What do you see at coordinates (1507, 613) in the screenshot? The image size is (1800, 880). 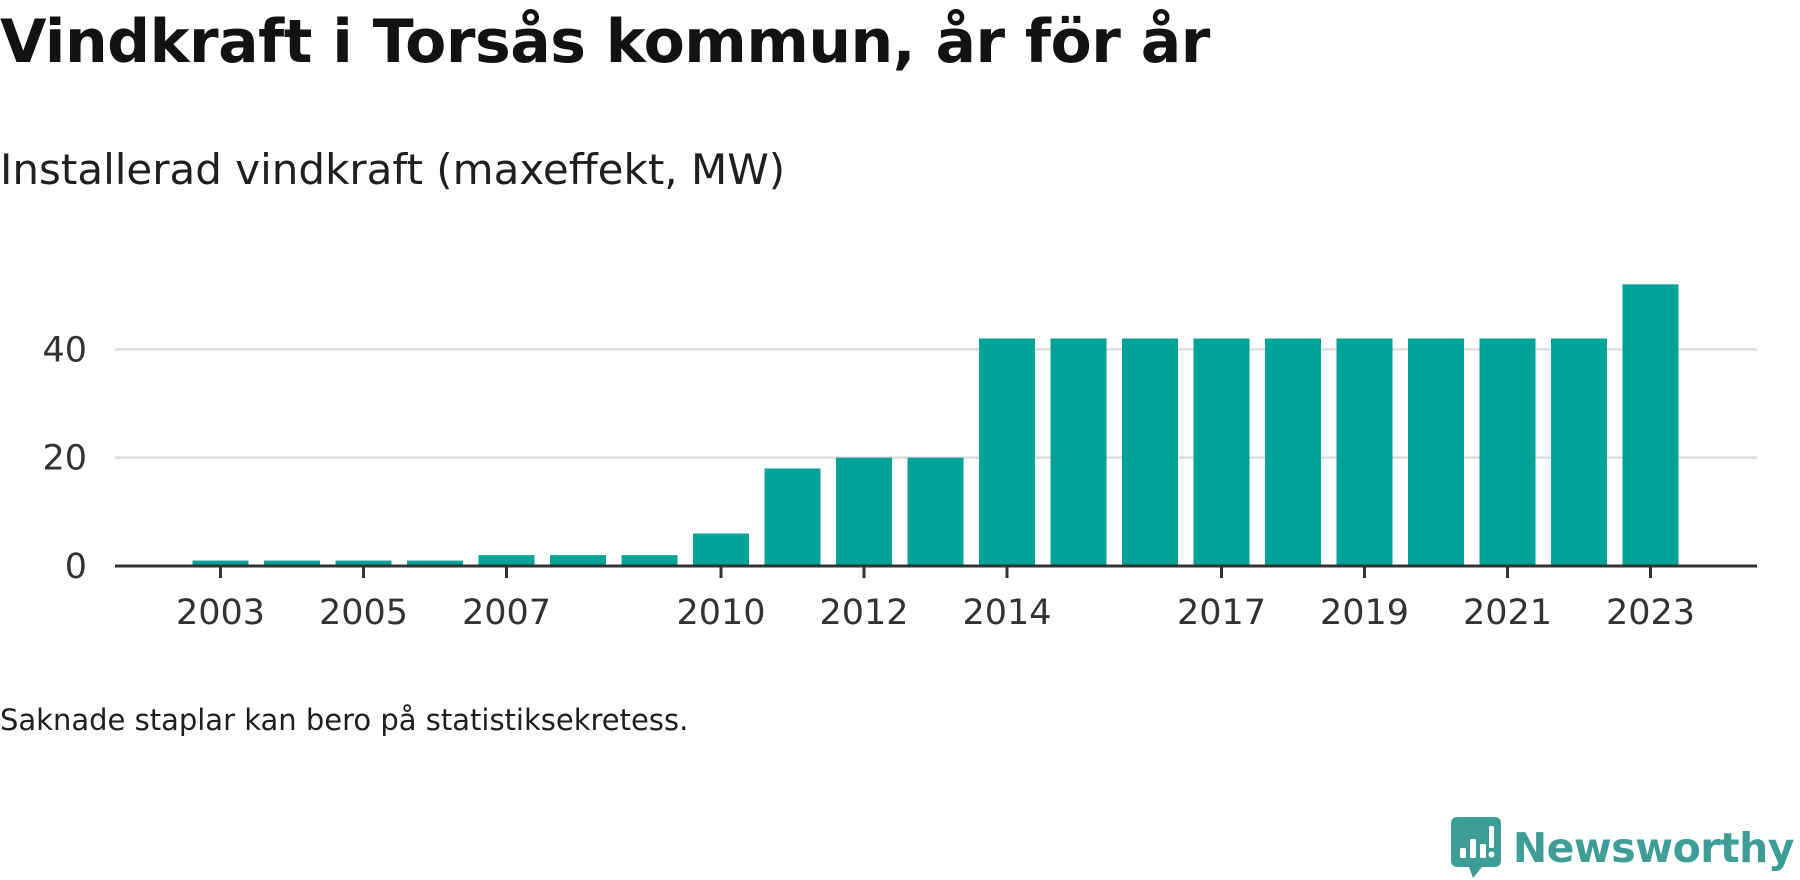 I see `x-tick-label: 2021` at bounding box center [1507, 613].